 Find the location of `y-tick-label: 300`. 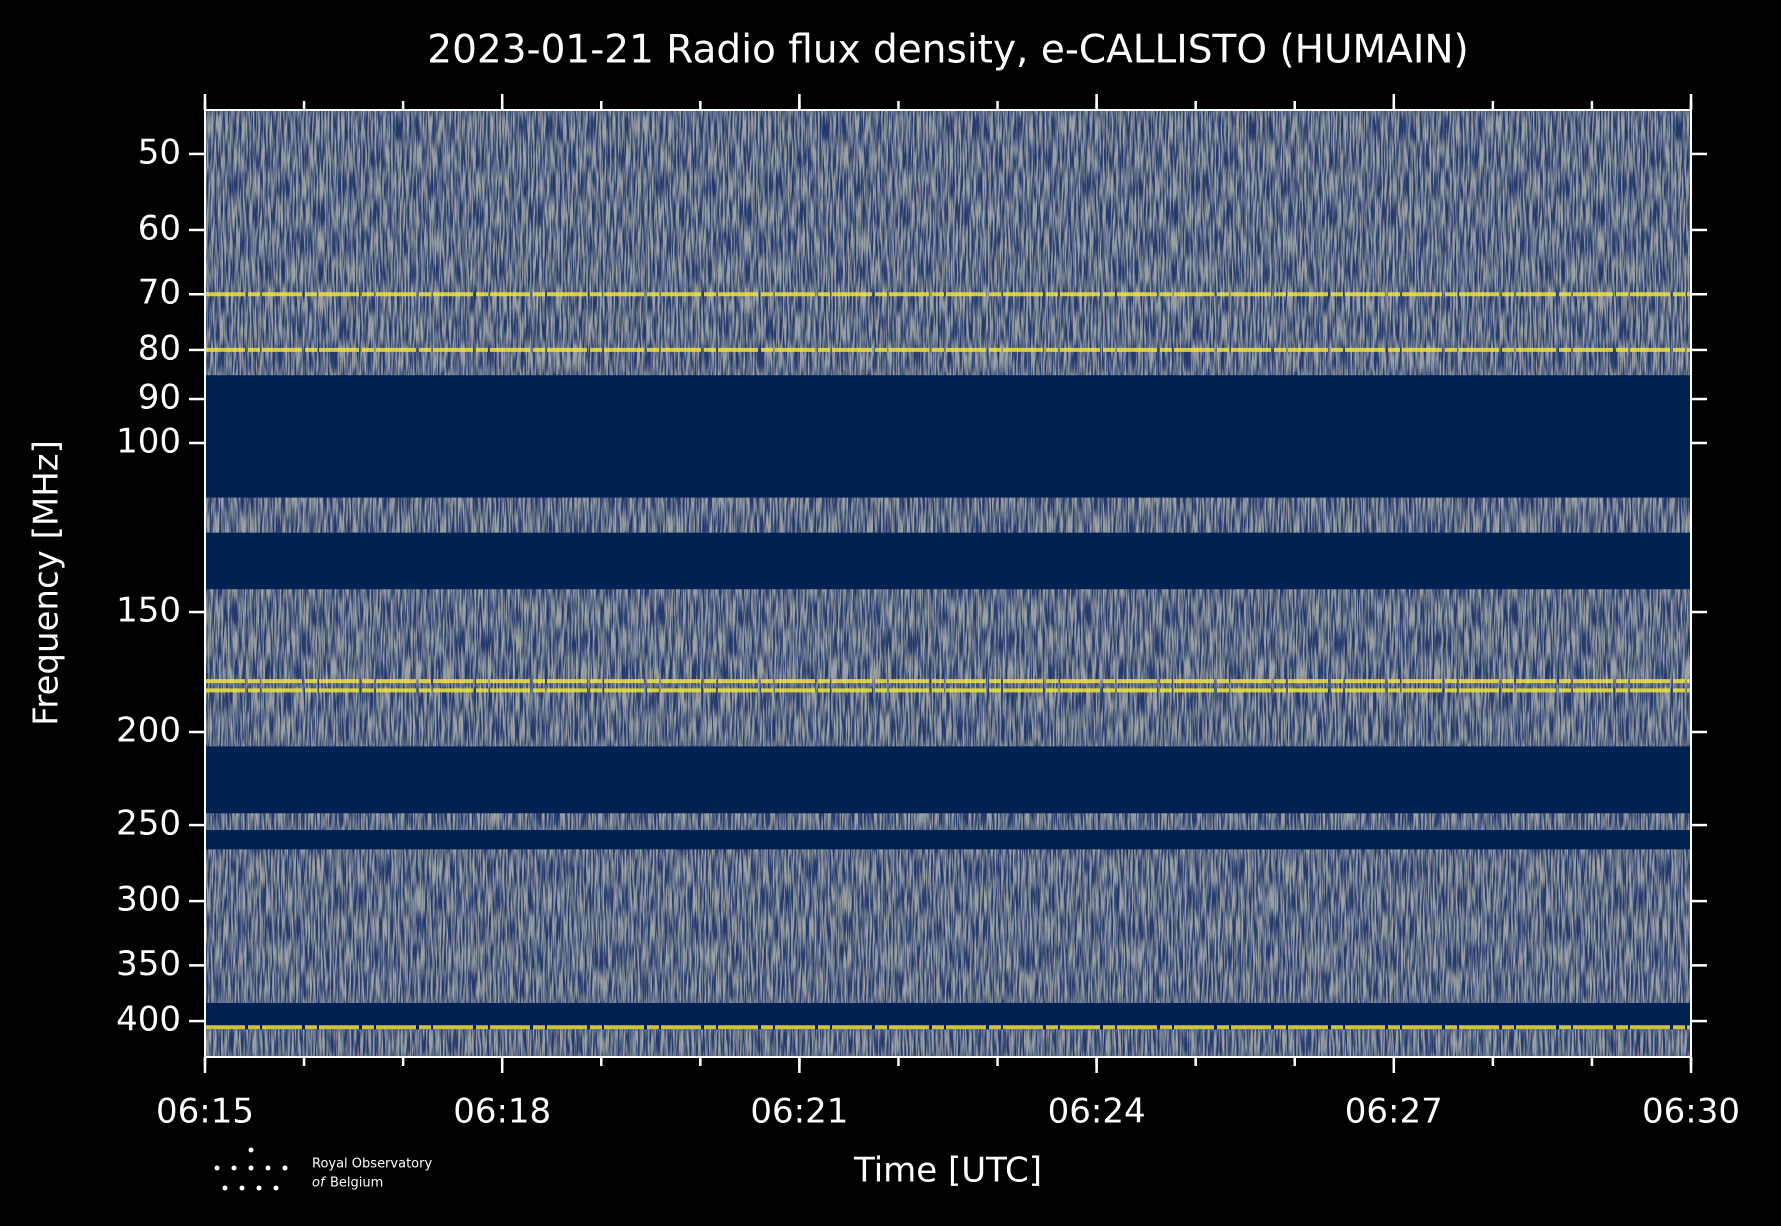

y-tick-label: 300 is located at coordinates (148, 900).